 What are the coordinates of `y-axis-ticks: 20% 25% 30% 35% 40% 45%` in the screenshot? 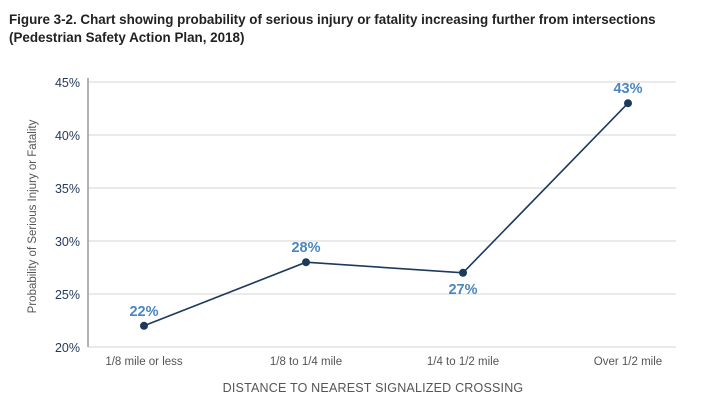 It's located at (67, 215).